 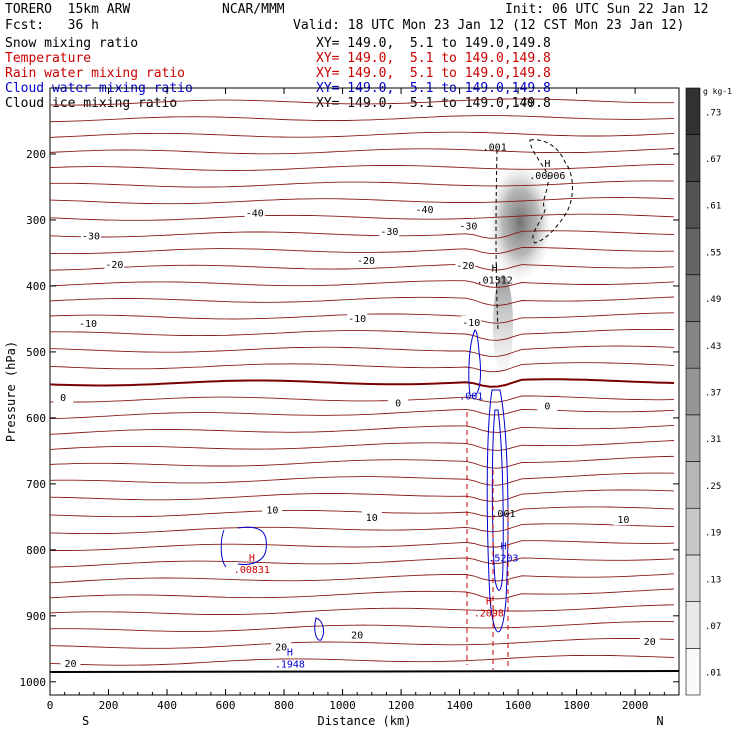 I want to click on snow-column, so click(x=503, y=325).